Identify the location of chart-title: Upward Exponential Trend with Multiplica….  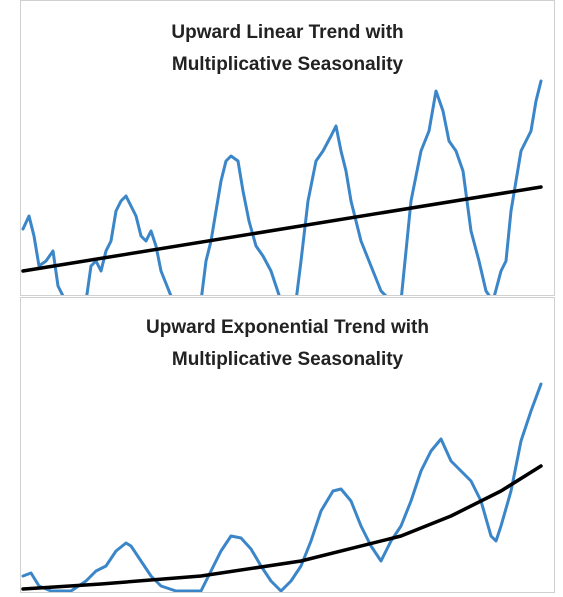
(287, 343).